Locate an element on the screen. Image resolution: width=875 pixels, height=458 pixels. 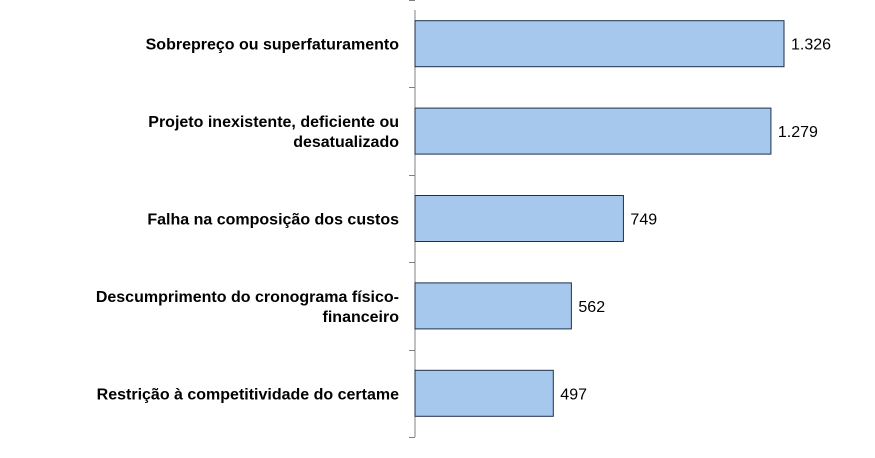
category-tick-label-line: financeiro is located at coordinates (361, 317).